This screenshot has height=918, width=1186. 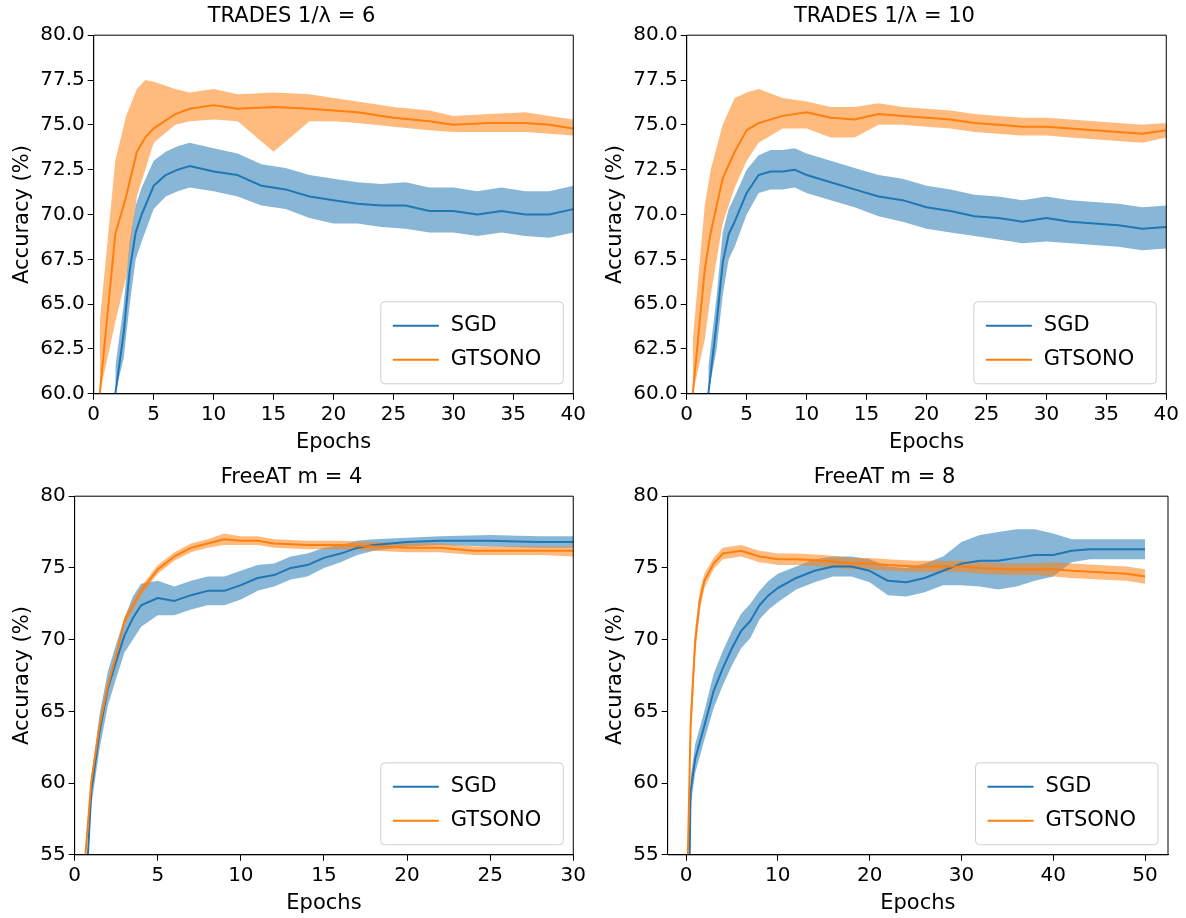 What do you see at coordinates (1145, 874) in the screenshot?
I see `x-tick-label: 50` at bounding box center [1145, 874].